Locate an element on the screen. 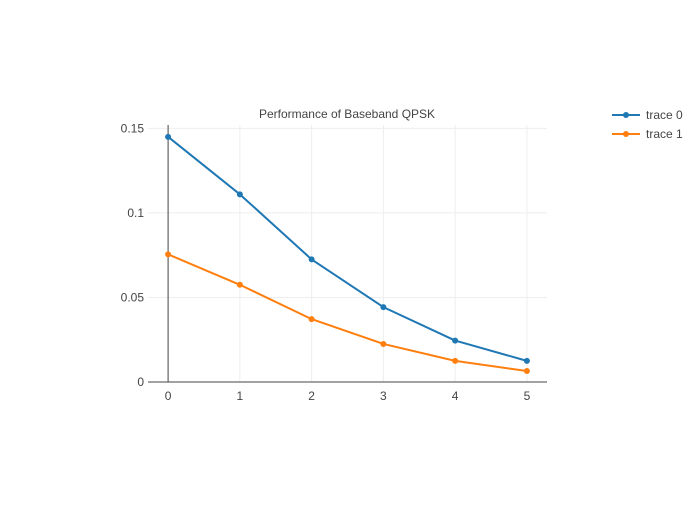  legend-item: trace 1 is located at coordinates (647, 134).